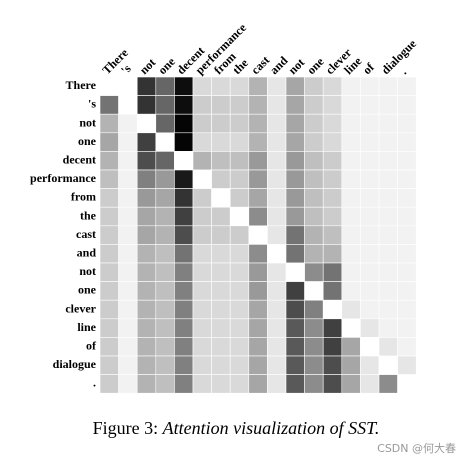  I want to click on watermark: CSDN @何大春, so click(416, 448).